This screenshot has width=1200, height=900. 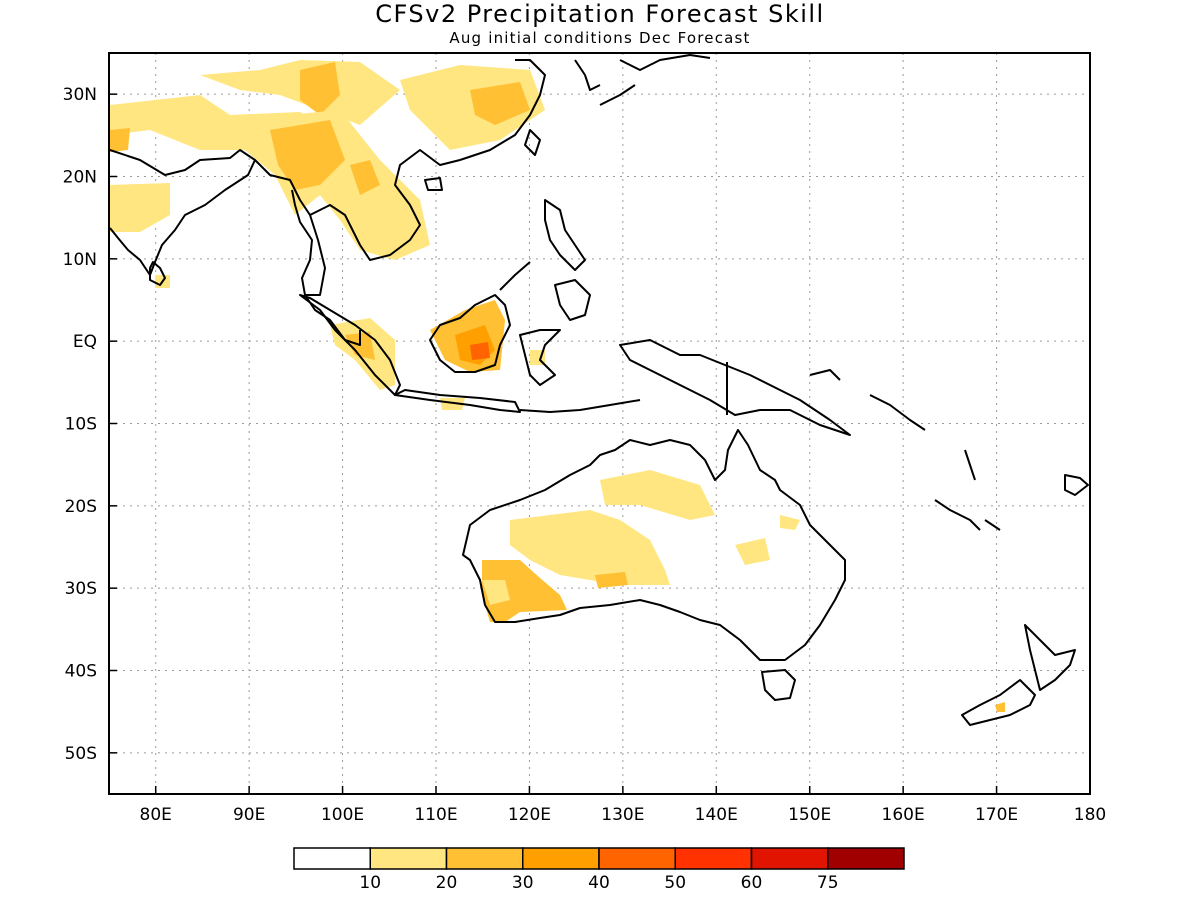 I want to click on shade-laos-core, so click(x=365, y=177).